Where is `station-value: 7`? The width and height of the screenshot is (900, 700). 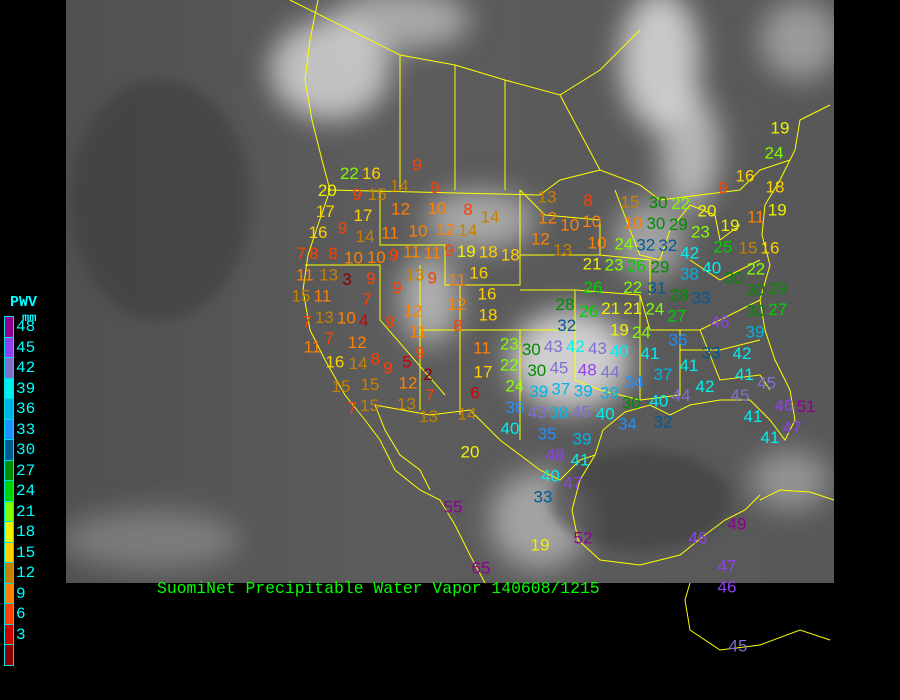 station-value: 7 is located at coordinates (306, 322).